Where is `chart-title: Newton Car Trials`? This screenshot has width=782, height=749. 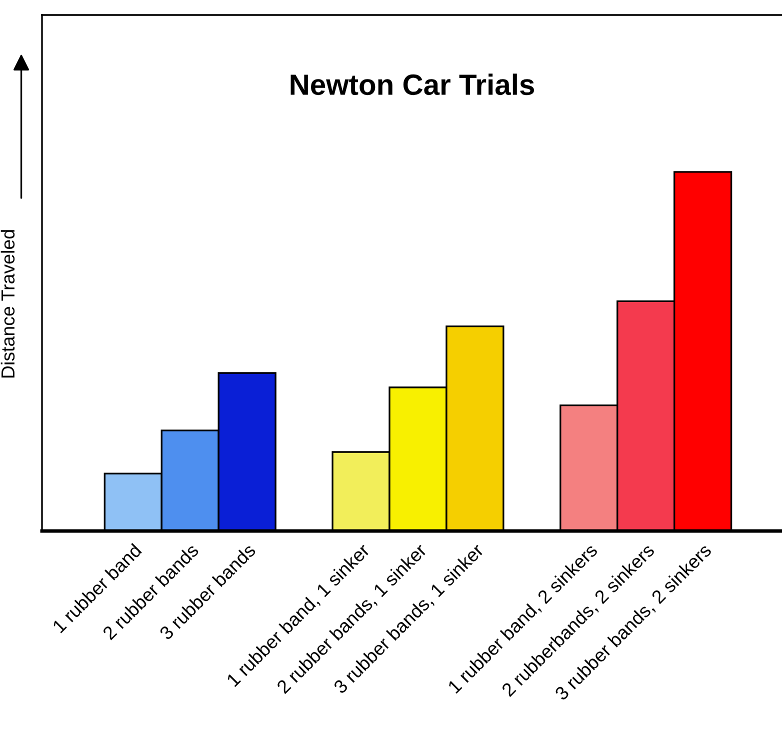
chart-title: Newton Car Trials is located at coordinates (412, 85).